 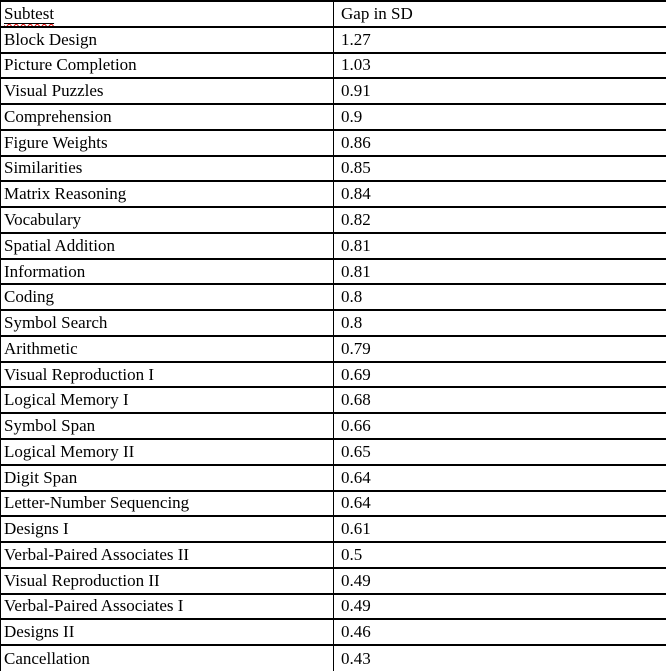 I want to click on gap-in-sd-cell: 0.9, so click(x=500, y=117).